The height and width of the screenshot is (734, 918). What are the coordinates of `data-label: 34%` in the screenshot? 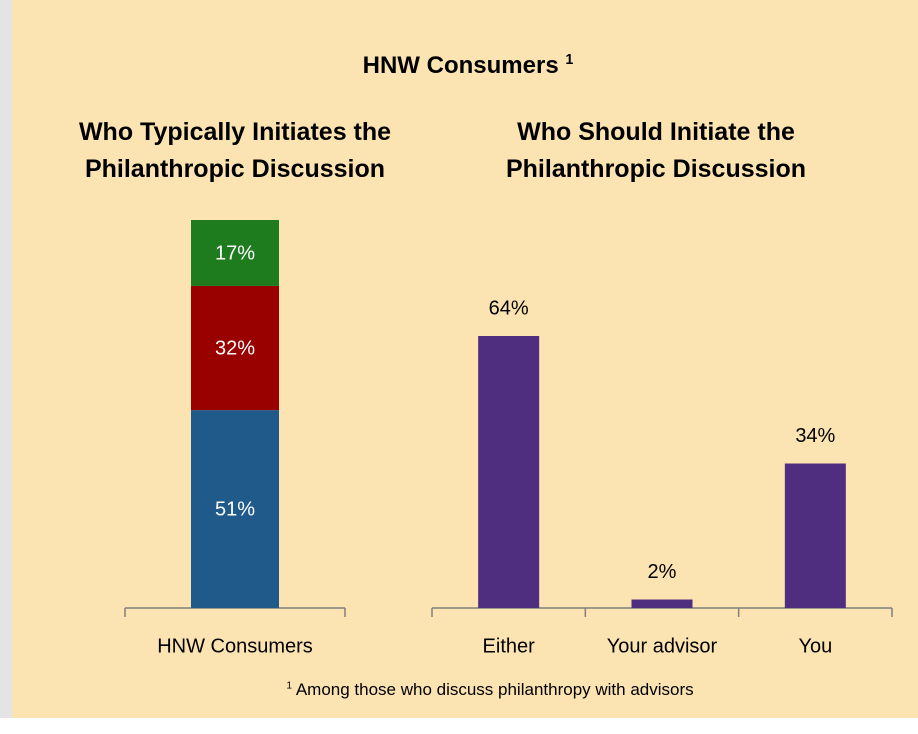 It's located at (815, 436).